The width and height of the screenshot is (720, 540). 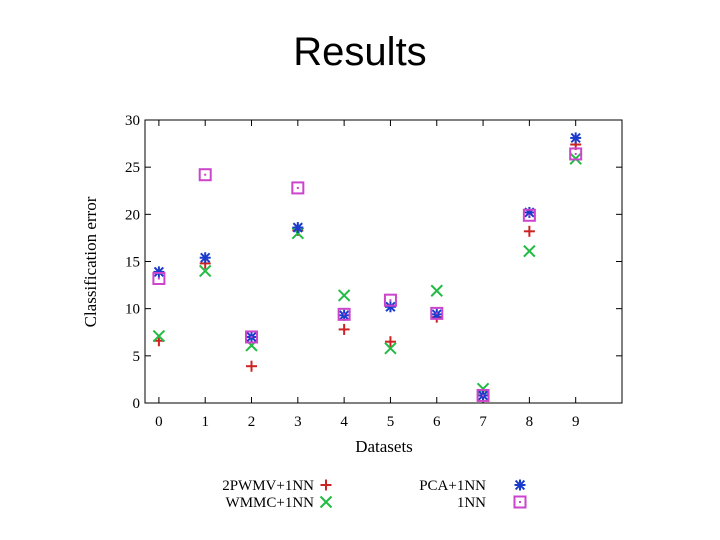 I want to click on legend: 2PWMV+1NN WMMC+1NN PCA+1NN 1NN, so click(x=374, y=494).